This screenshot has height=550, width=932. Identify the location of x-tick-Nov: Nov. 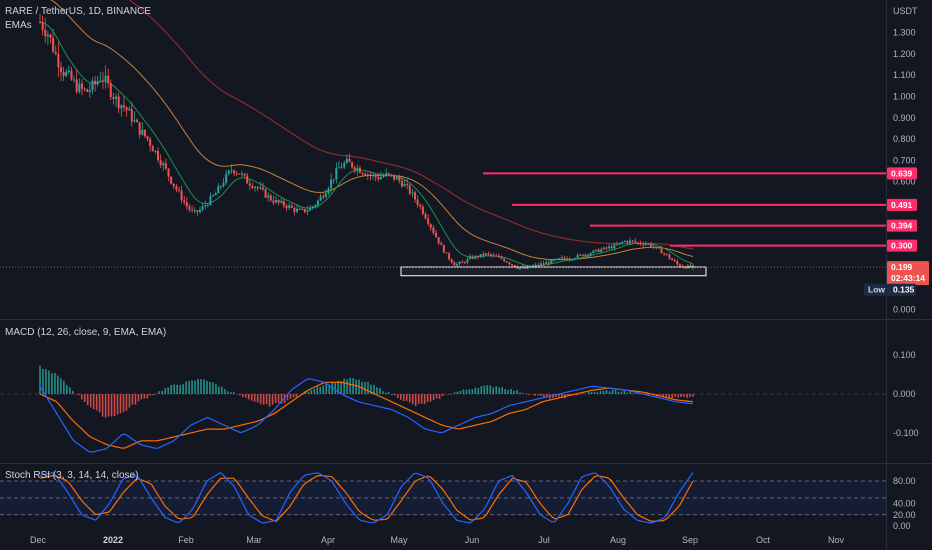
(836, 540).